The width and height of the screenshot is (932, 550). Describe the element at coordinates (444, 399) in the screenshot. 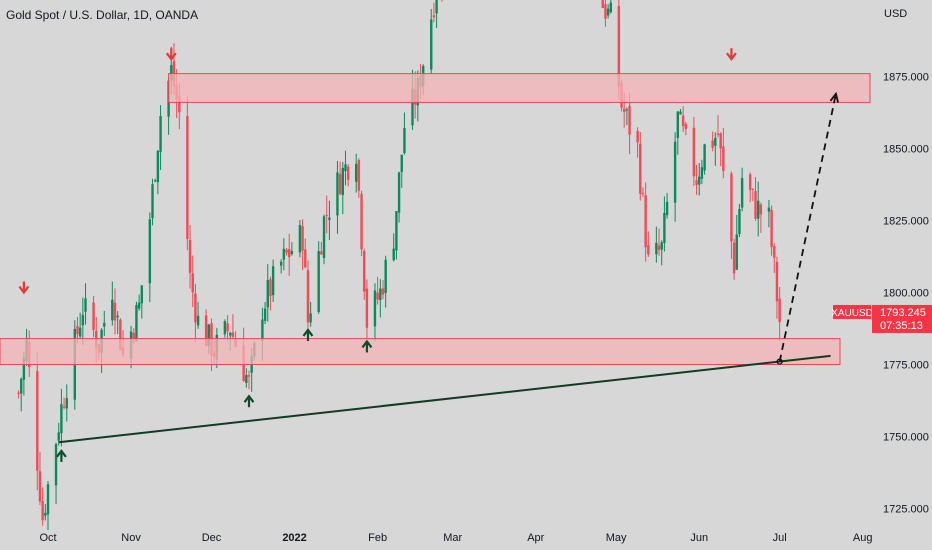

I see `trendline` at that location.